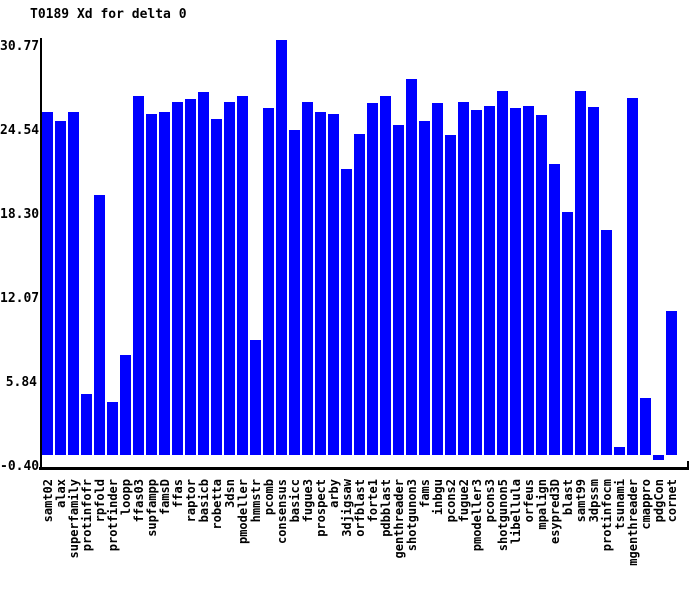 The image size is (700, 590). What do you see at coordinates (424, 288) in the screenshot?
I see `bar-fams` at bounding box center [424, 288].